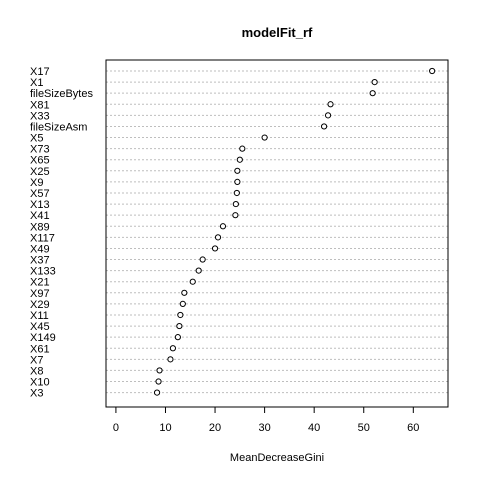  What do you see at coordinates (40, 227) in the screenshot?
I see `variable-label: X89` at bounding box center [40, 227].